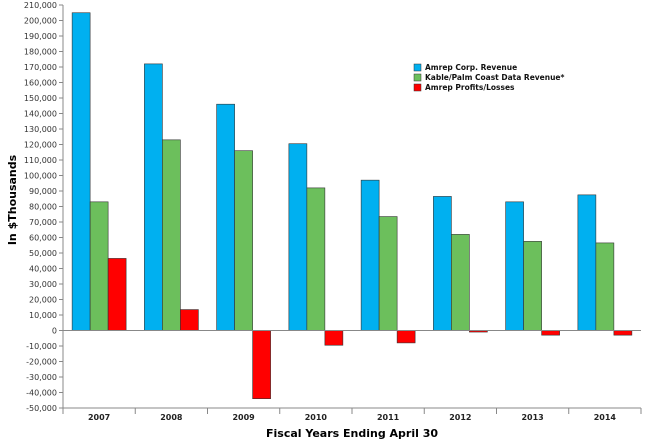 The width and height of the screenshot is (650, 445). What do you see at coordinates (442, 263) in the screenshot?
I see `bar-amrep-corp-revenue-2012` at bounding box center [442, 263].